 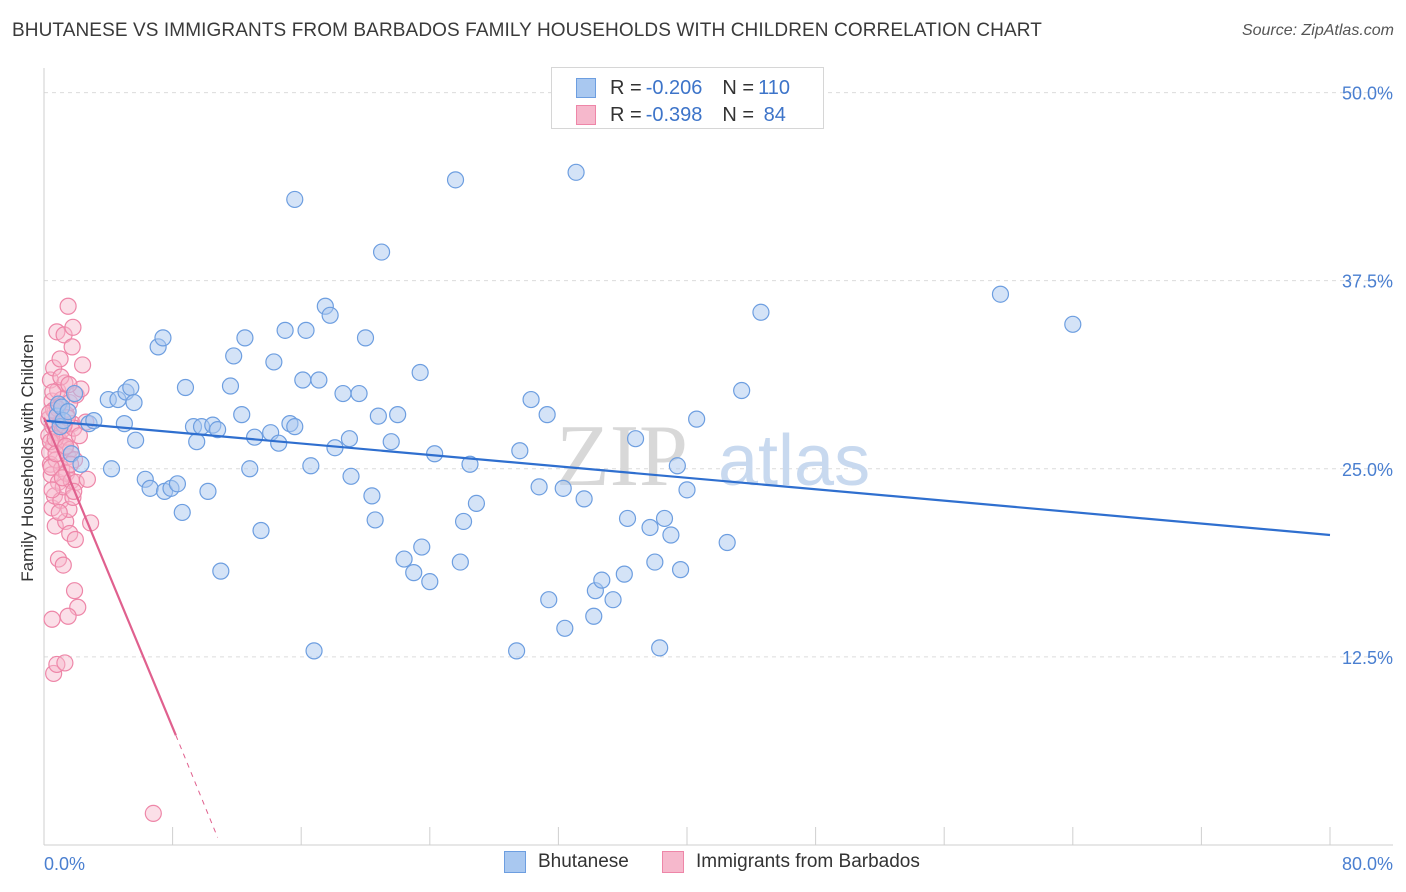 I want to click on bhutanese-trend-line, so click(x=687, y=478).